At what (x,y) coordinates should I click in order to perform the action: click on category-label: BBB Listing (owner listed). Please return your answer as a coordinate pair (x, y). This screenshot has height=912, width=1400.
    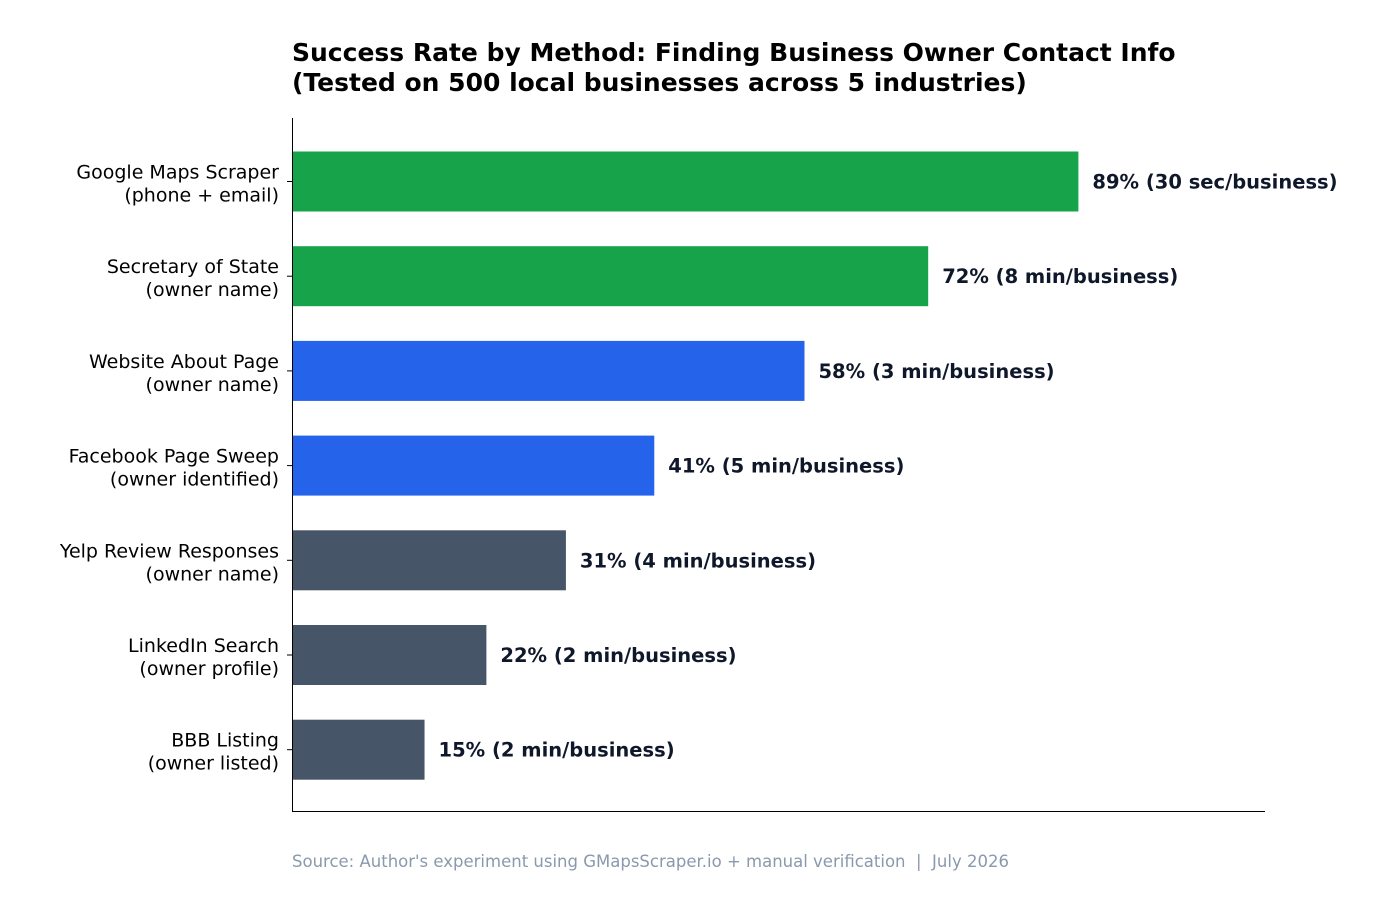
    Looking at the image, I should click on (213, 752).